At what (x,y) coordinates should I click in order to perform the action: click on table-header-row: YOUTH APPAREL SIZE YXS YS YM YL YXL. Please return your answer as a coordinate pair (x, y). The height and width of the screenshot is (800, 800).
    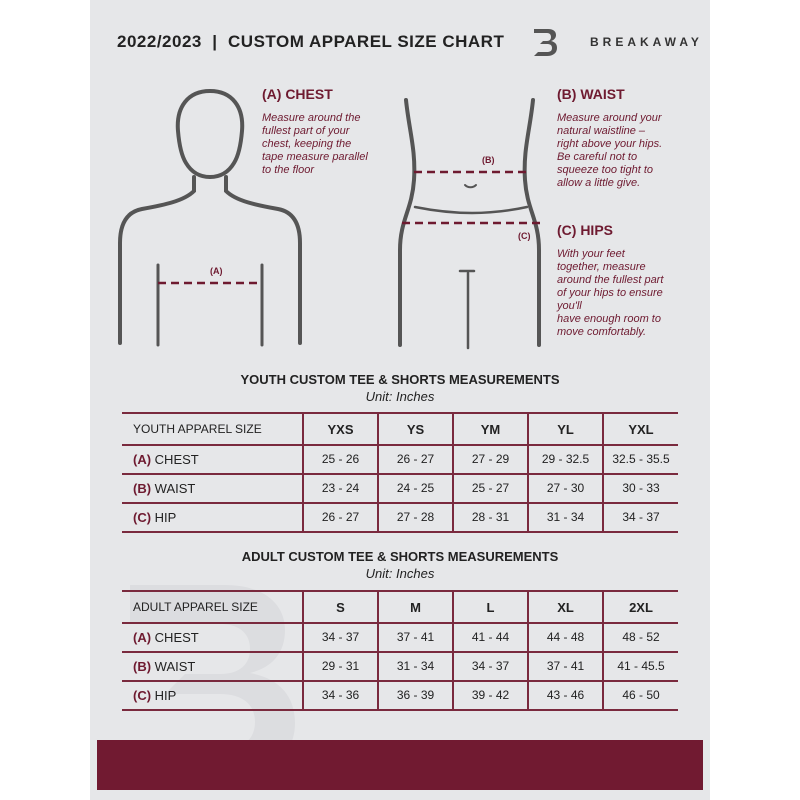
    Looking at the image, I should click on (400, 429).